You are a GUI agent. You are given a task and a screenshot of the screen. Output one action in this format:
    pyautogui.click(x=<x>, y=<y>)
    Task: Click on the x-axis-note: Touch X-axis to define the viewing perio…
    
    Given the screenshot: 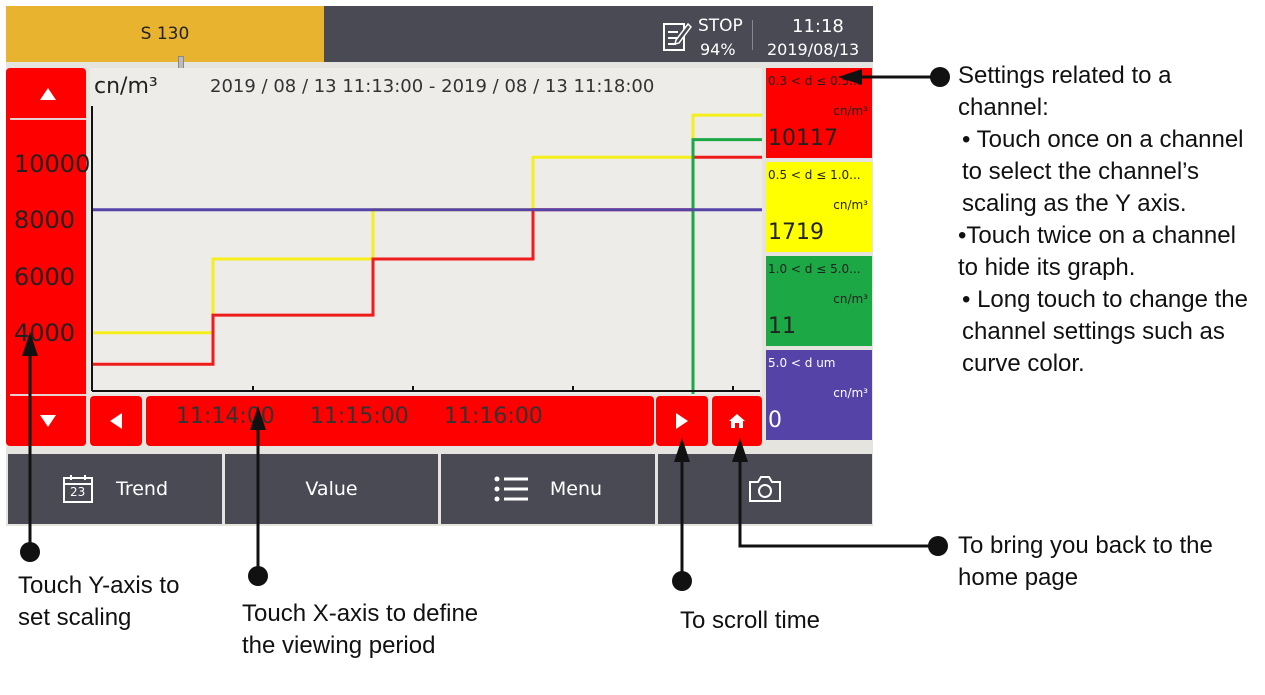 What is the action you would take?
    pyautogui.click(x=360, y=629)
    